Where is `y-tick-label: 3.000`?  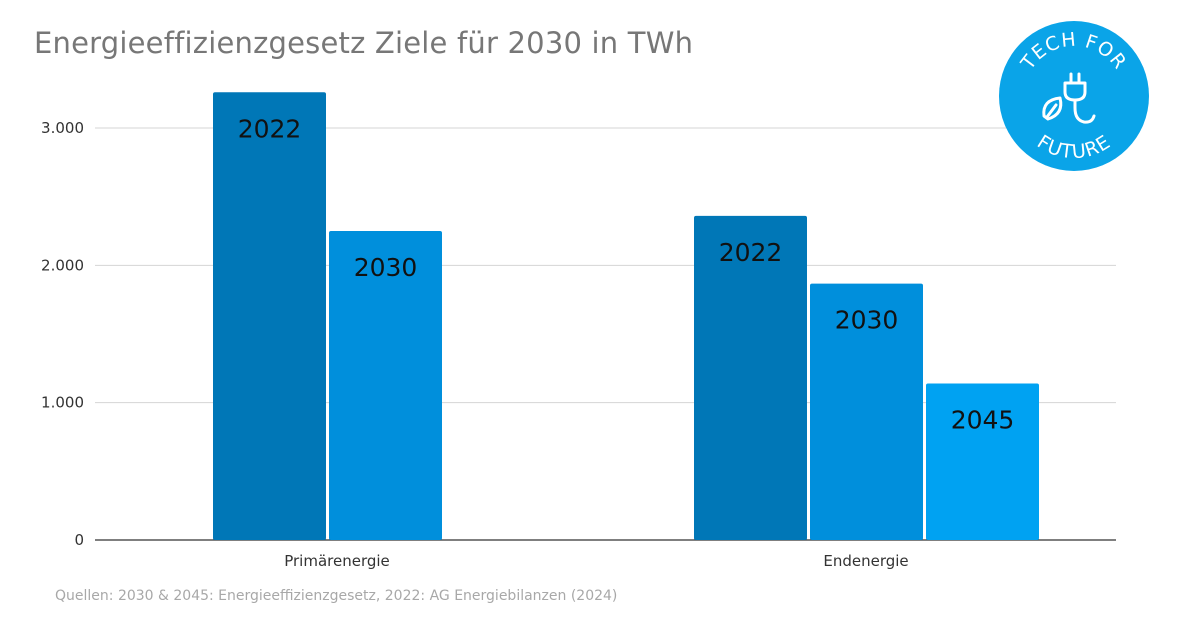
y-tick-label: 3.000 is located at coordinates (62, 128).